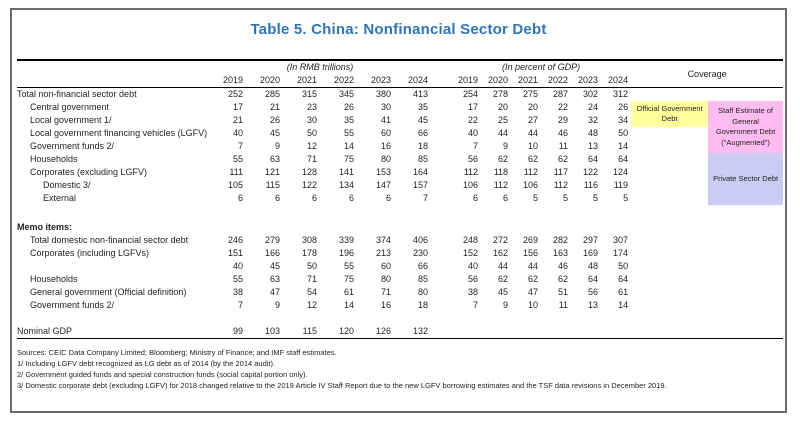 Image resolution: width=800 pixels, height=426 pixels. Describe the element at coordinates (309, 172) in the screenshot. I see `value-cell: 128` at that location.